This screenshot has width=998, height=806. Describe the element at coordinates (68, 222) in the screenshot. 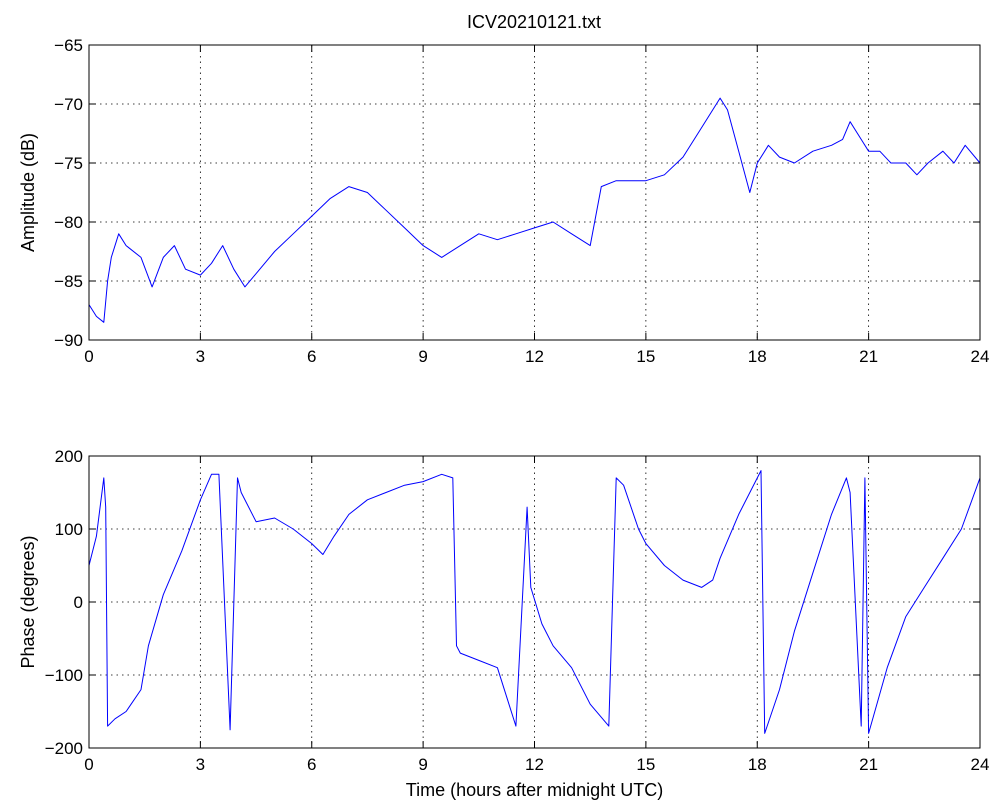

I see `amplitude-y-tick-label: −80` at that location.